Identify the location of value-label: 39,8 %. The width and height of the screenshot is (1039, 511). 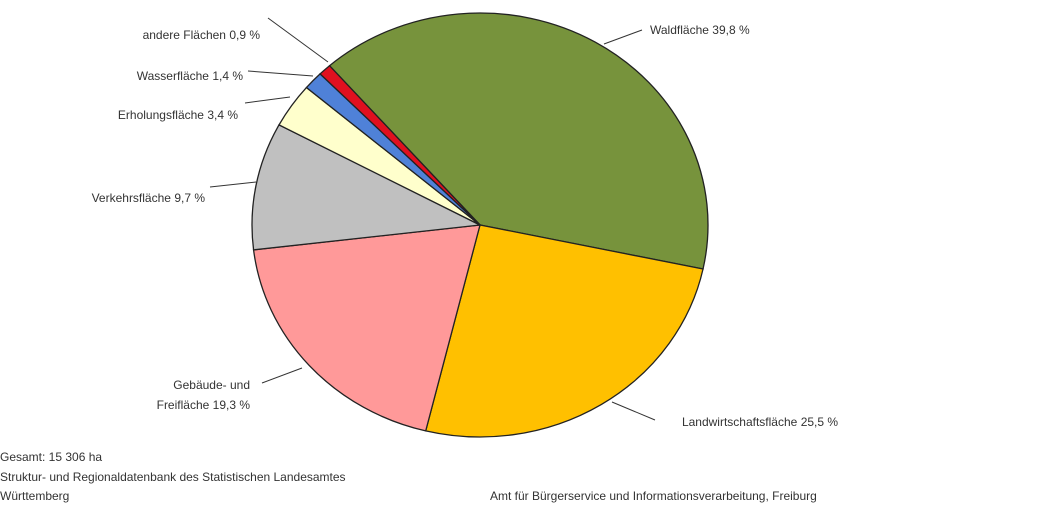
(731, 30).